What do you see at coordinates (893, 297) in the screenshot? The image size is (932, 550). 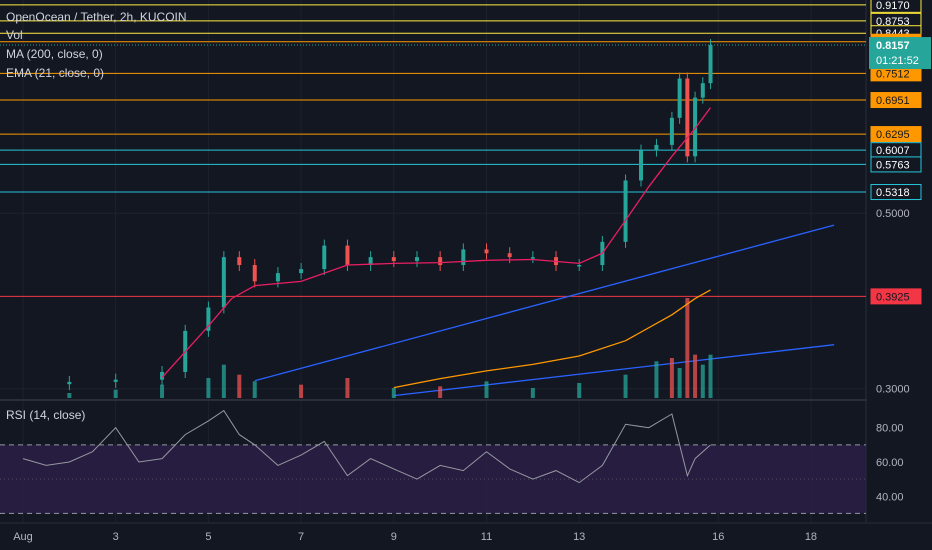 I see `level-price-label: 0.3925` at bounding box center [893, 297].